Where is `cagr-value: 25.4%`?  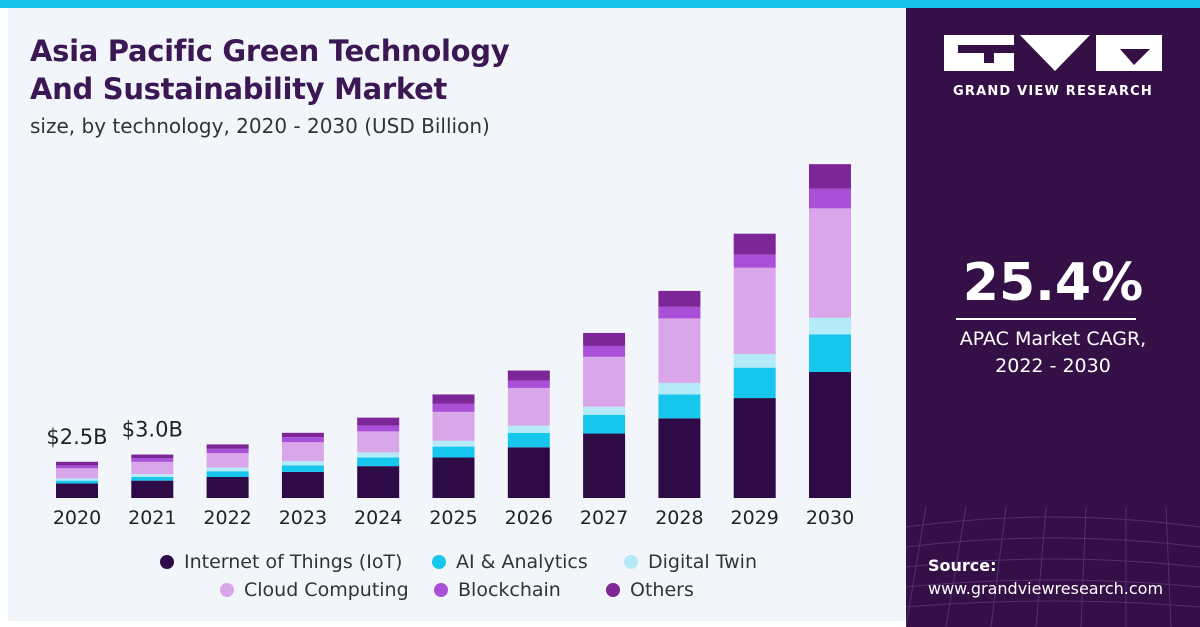
cagr-value: 25.4% is located at coordinates (1053, 283).